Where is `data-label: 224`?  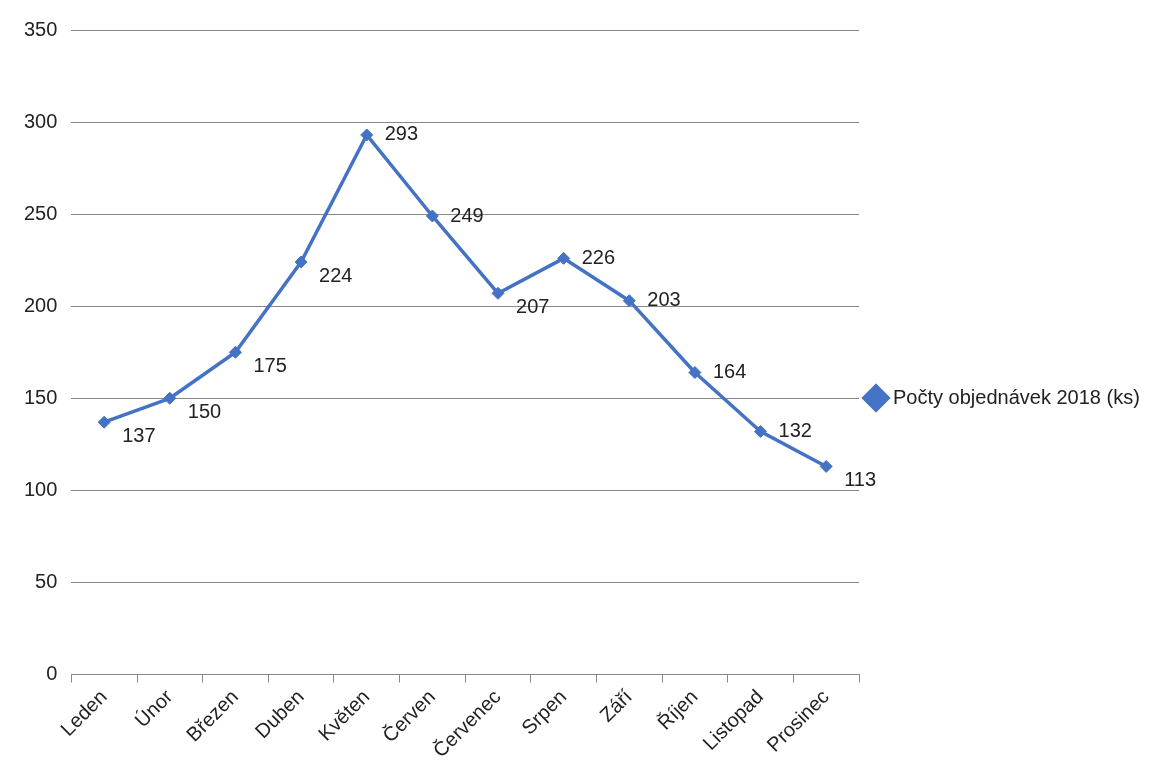
data-label: 224 is located at coordinates (336, 274).